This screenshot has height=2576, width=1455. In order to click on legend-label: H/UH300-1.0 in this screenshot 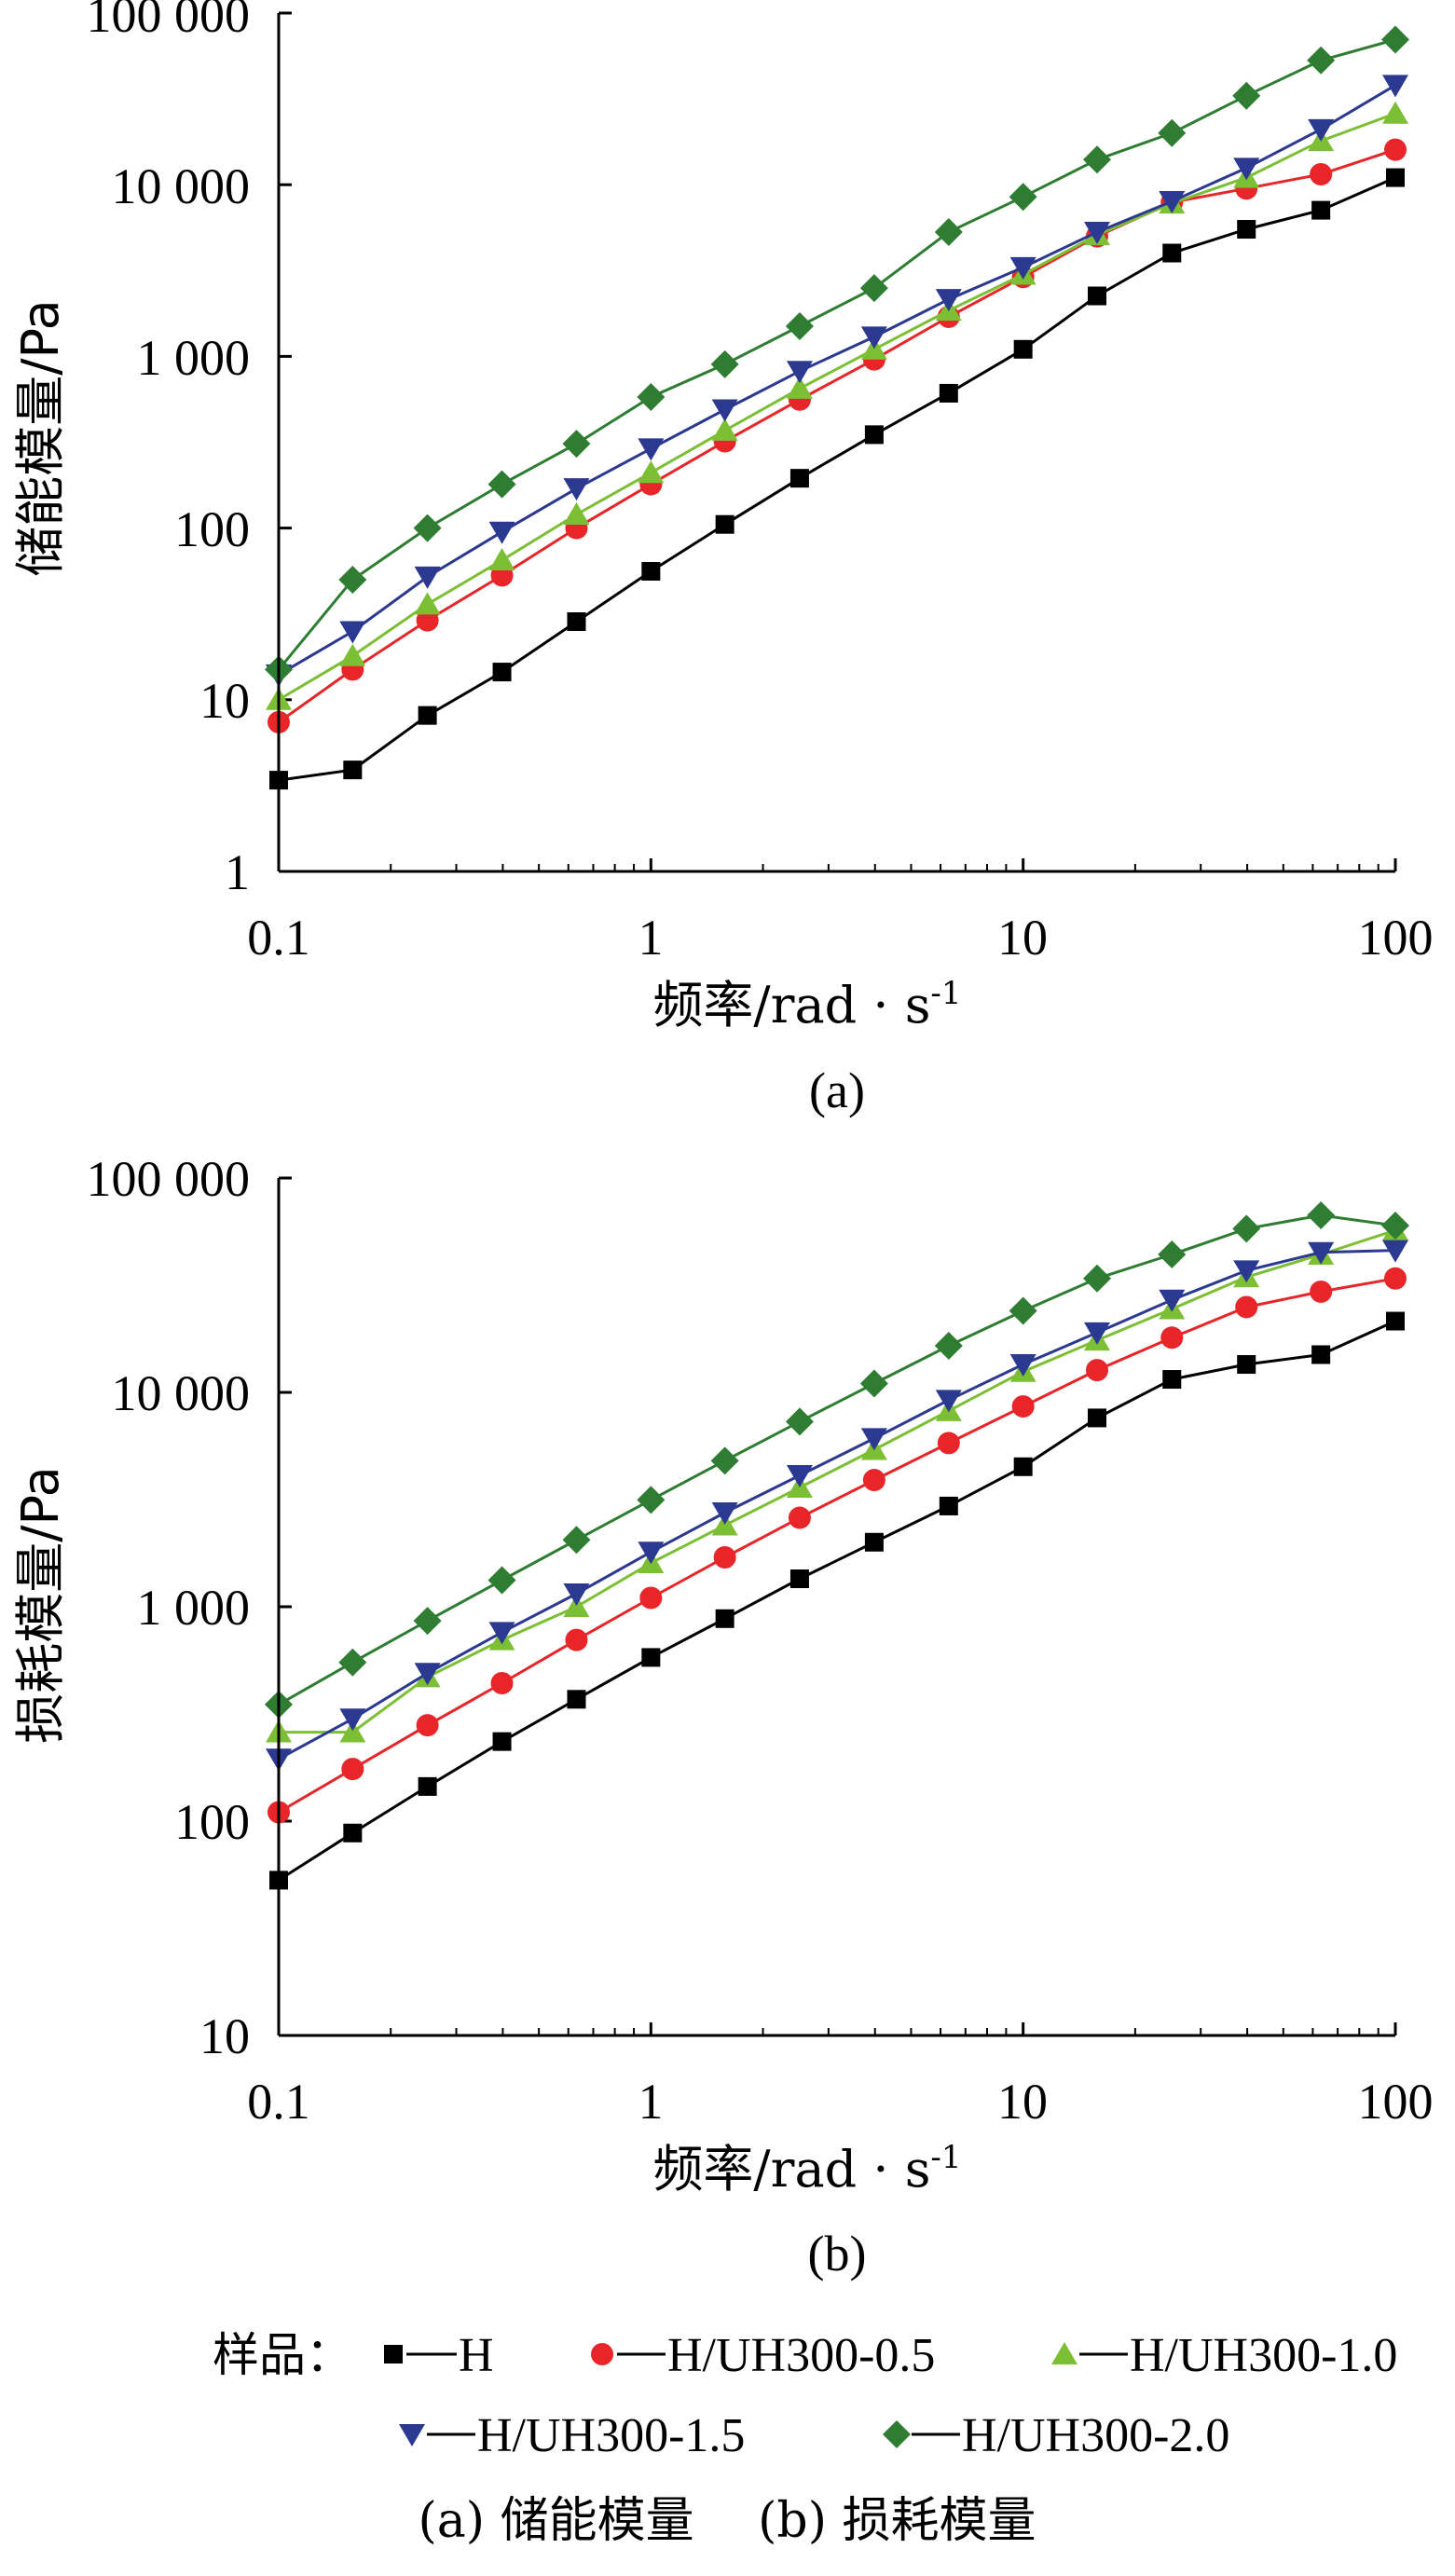, I will do `click(1263, 2355)`.